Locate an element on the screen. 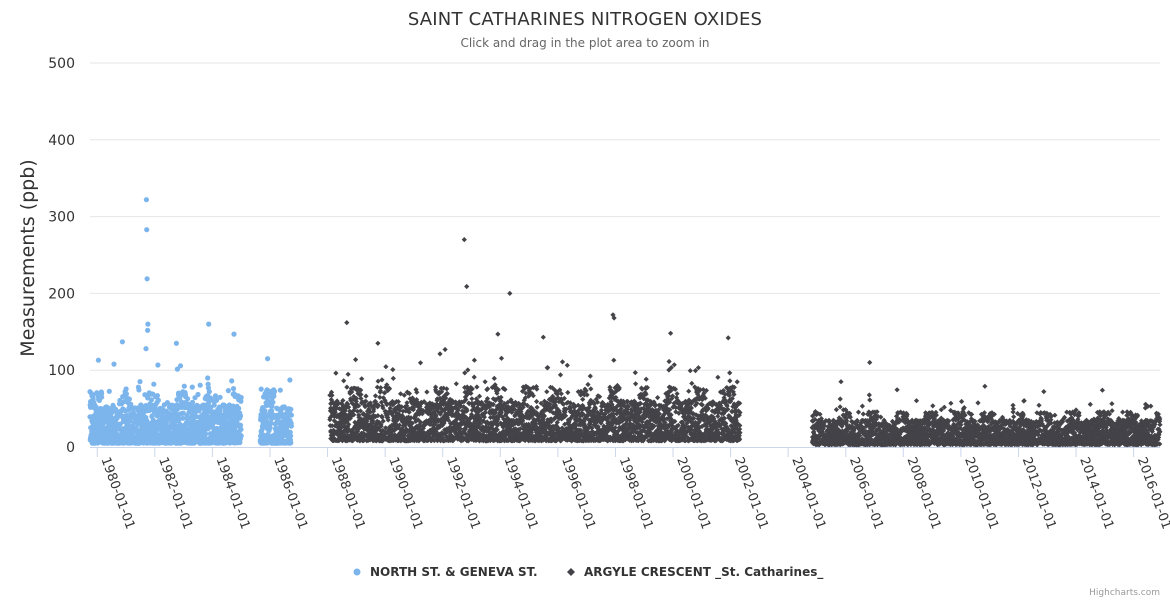  y-tick-label: 0 is located at coordinates (70, 448).